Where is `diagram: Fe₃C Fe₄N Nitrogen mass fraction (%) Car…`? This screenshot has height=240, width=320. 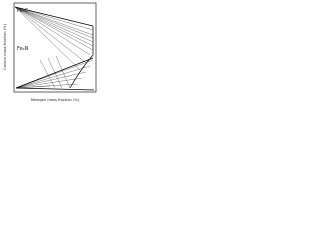 diagram: Fe₃C Fe₄N Nitrogen mass fraction (%) Car… is located at coordinates (50, 52).